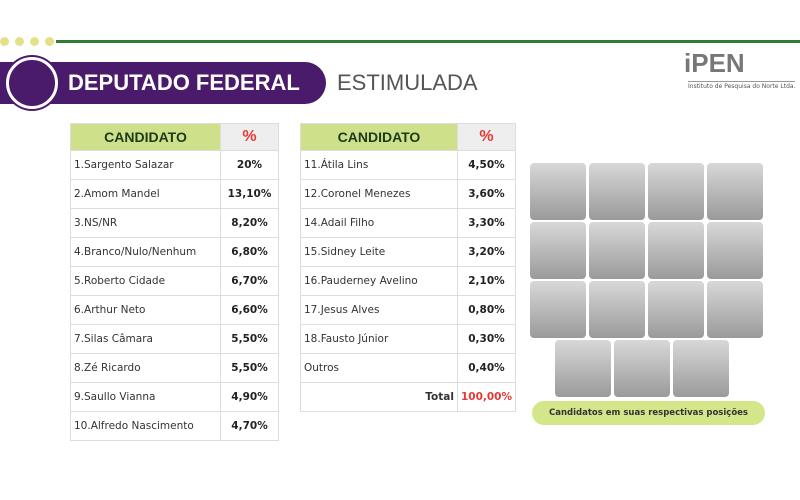 Image resolution: width=800 pixels, height=500 pixels. Describe the element at coordinates (145, 281) in the screenshot. I see `candidate: 5.Roberto Cidade` at that location.